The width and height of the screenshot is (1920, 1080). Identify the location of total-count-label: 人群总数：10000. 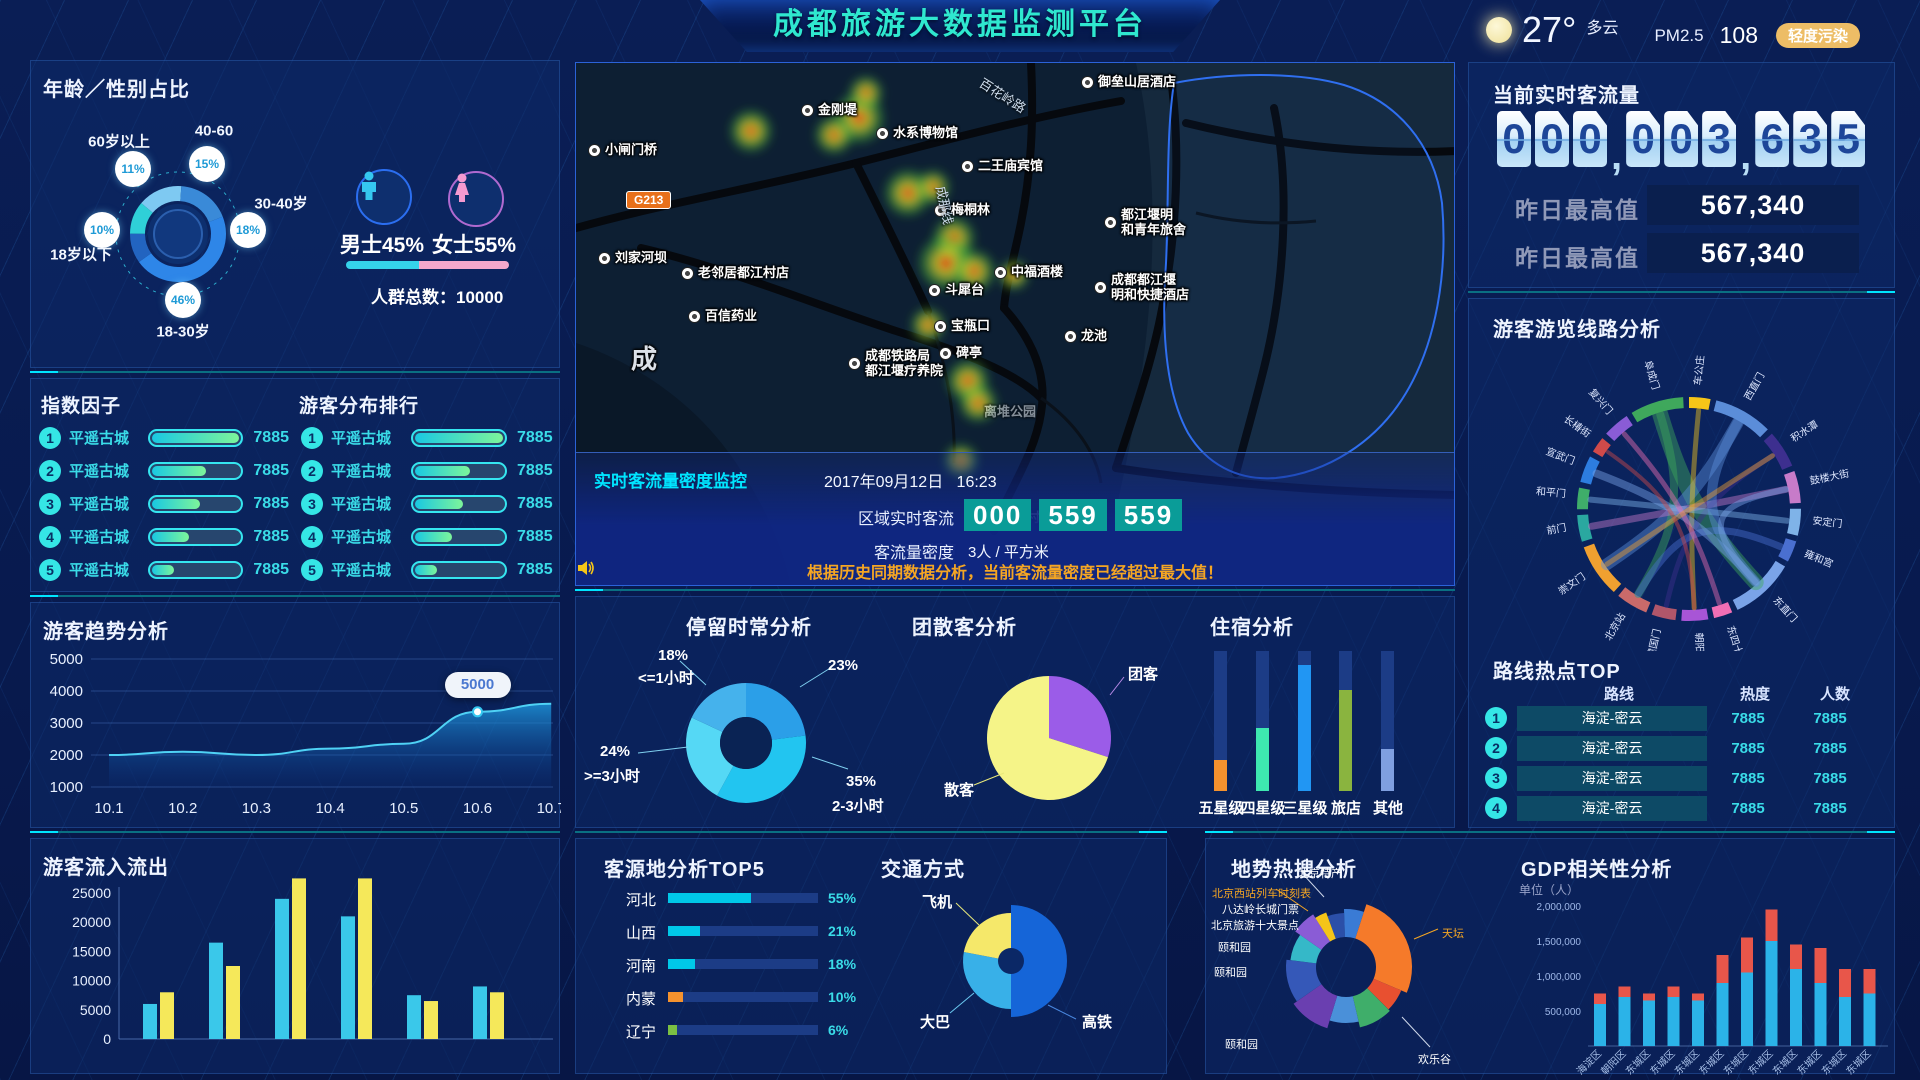
(437, 297).